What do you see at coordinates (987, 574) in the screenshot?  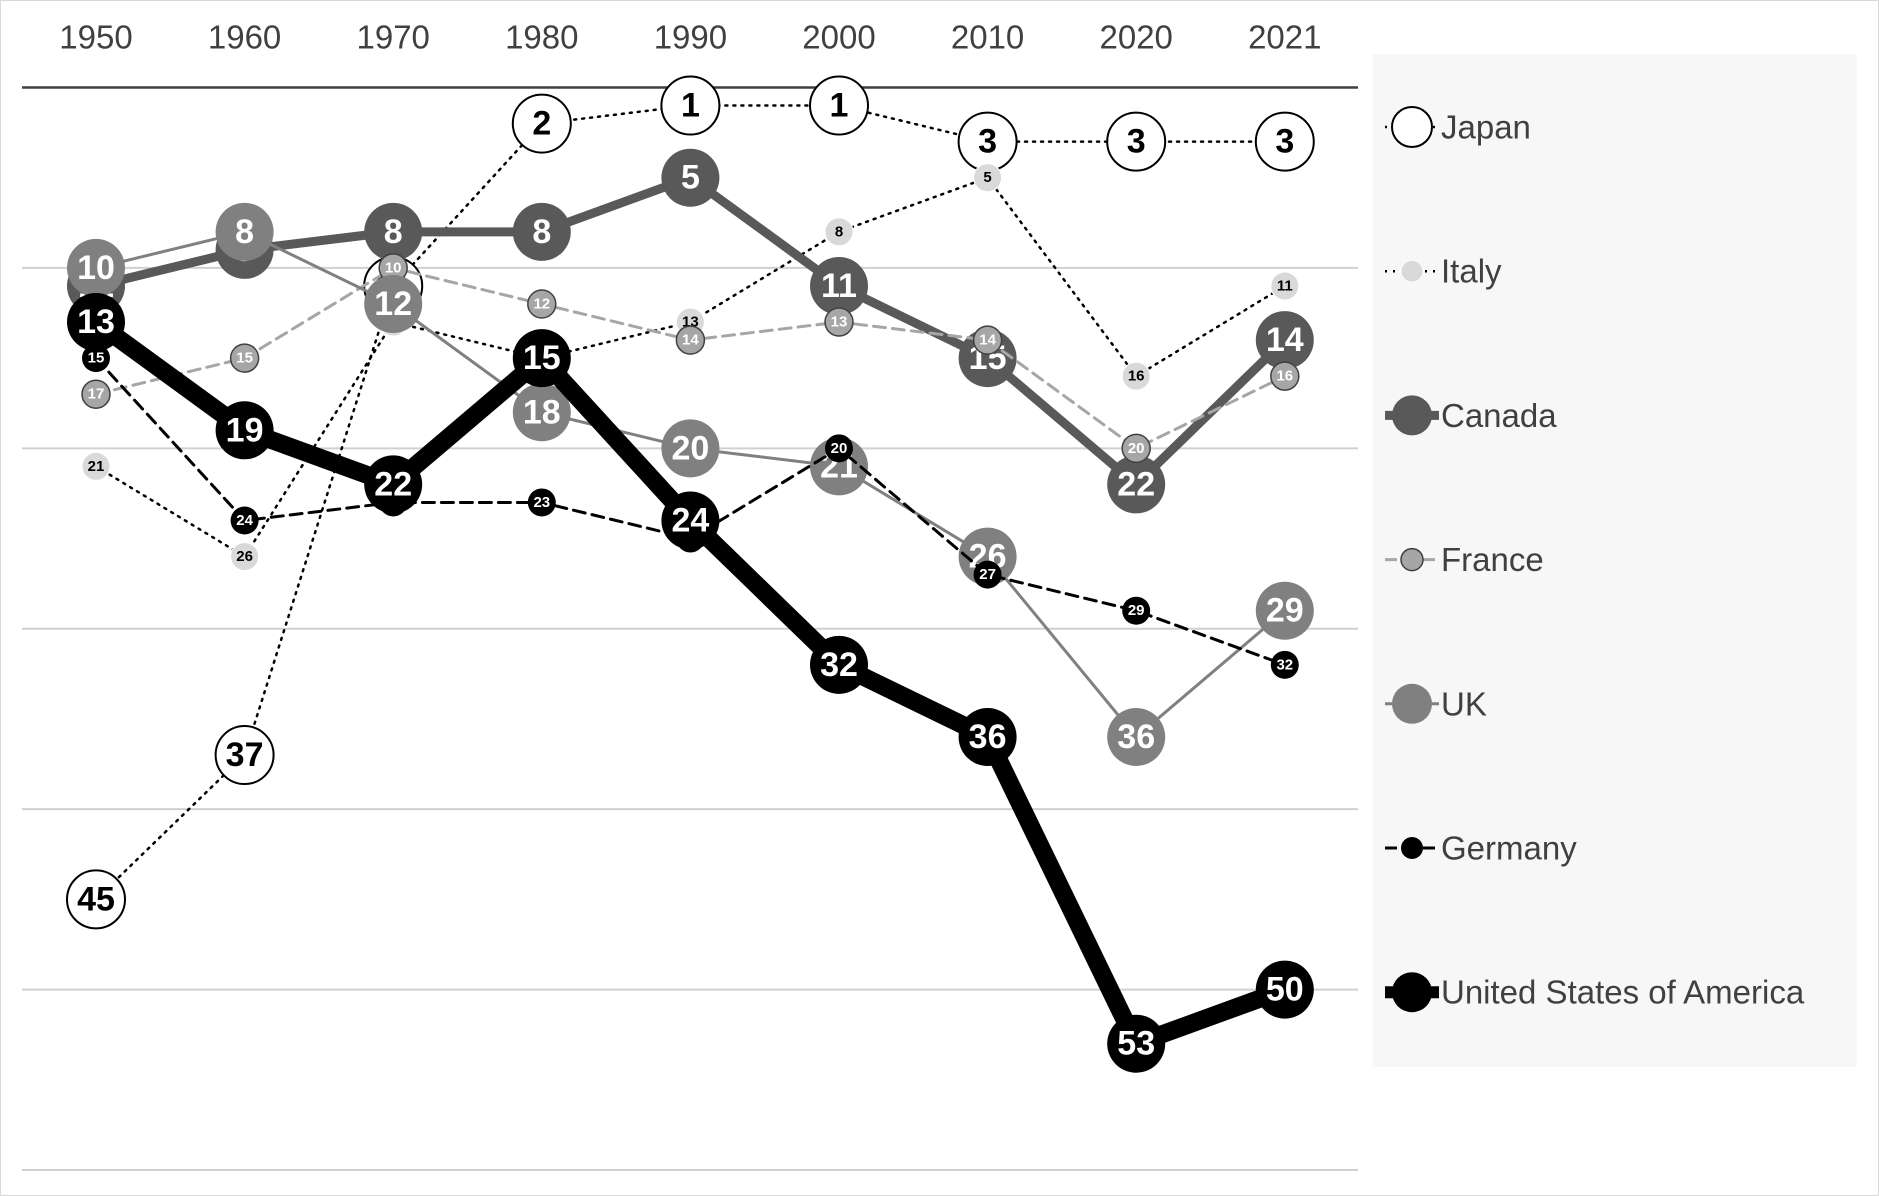 I see `data-label: 27` at bounding box center [987, 574].